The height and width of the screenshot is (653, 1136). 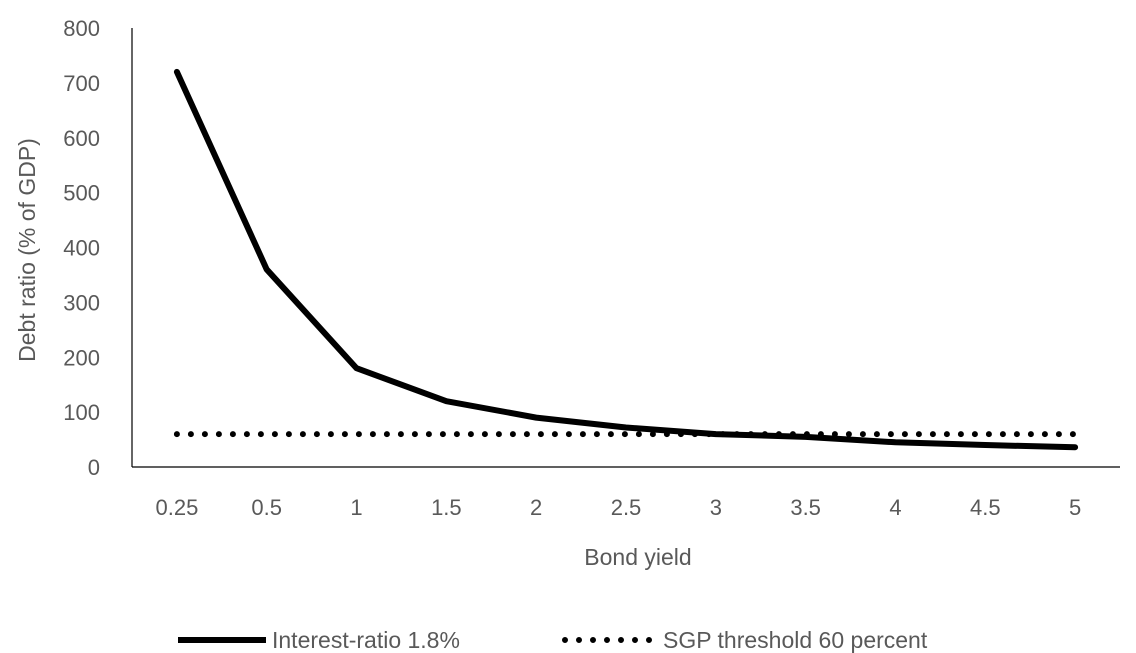 I want to click on y-tick-label: 400, so click(x=81, y=248).